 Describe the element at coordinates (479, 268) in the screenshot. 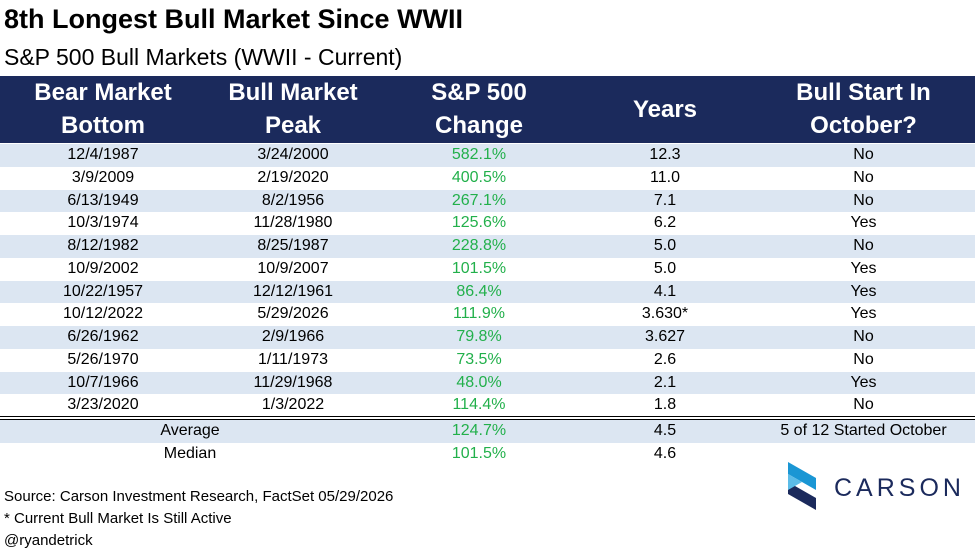

I see `table-cell: 101.5%` at that location.